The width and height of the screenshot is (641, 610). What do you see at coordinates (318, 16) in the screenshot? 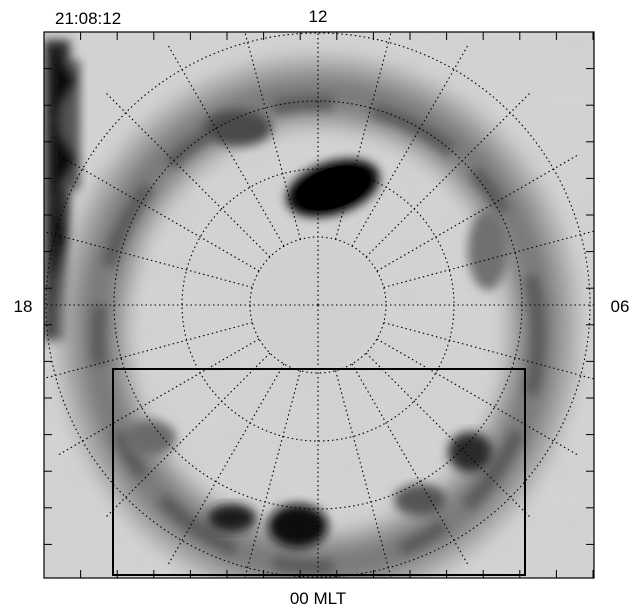
I see `mlt-12-label: 12` at bounding box center [318, 16].